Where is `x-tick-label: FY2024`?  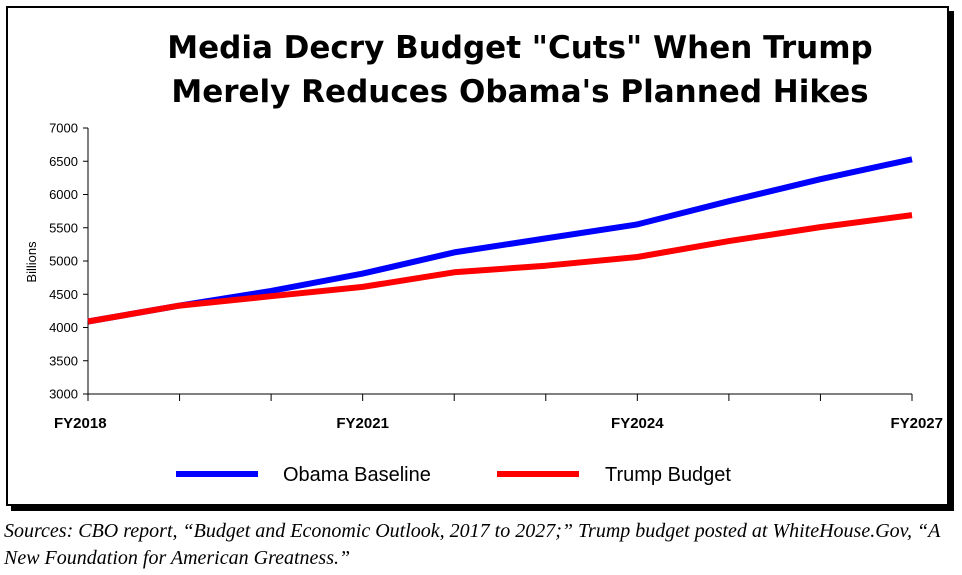 x-tick-label: FY2024 is located at coordinates (637, 423).